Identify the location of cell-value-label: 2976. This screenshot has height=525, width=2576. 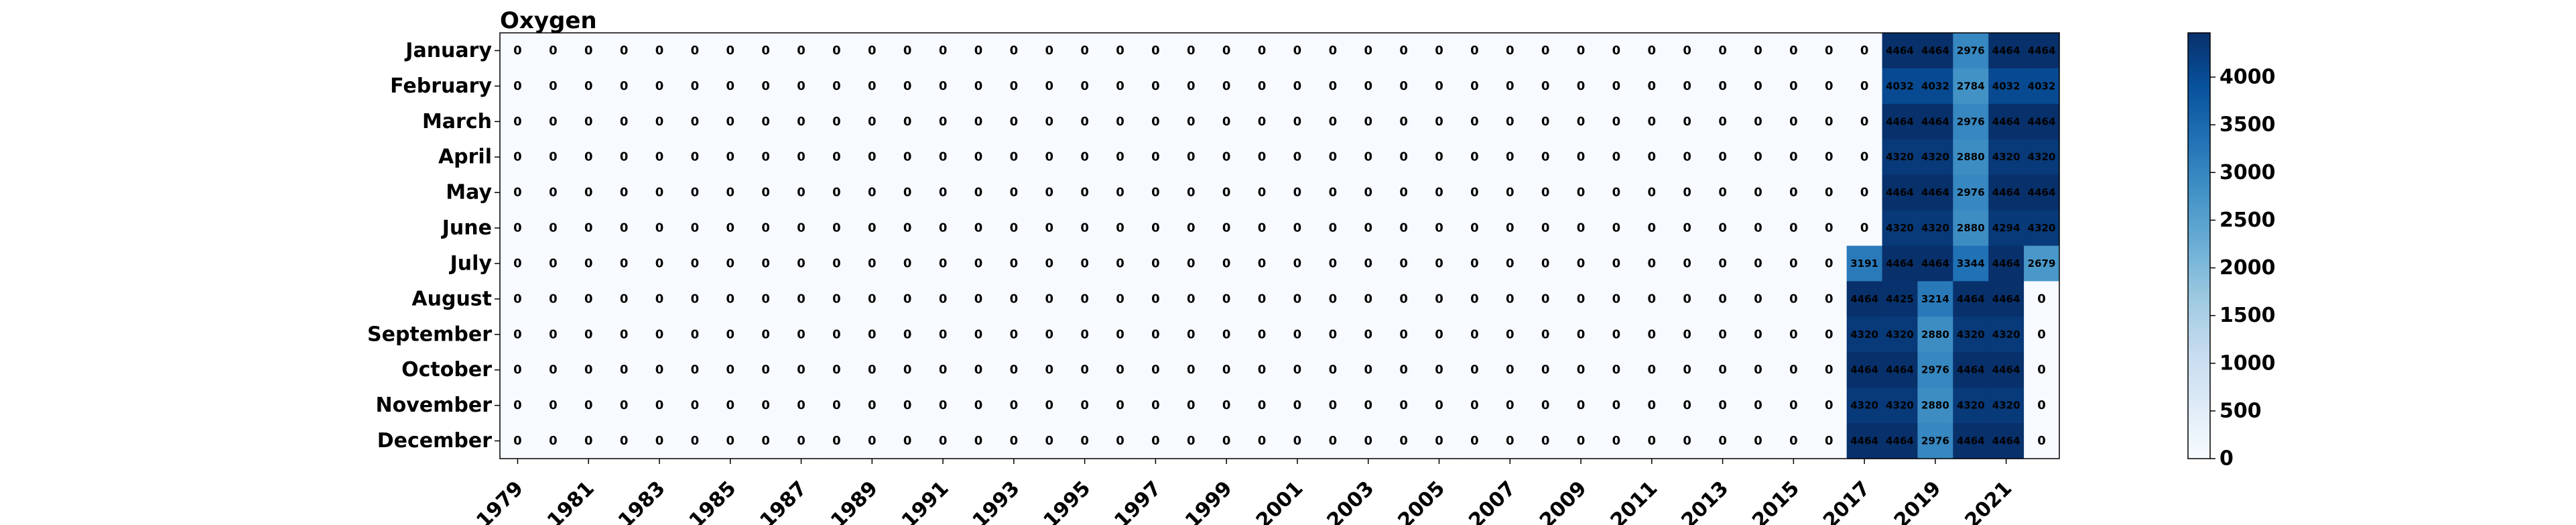
(1971, 50).